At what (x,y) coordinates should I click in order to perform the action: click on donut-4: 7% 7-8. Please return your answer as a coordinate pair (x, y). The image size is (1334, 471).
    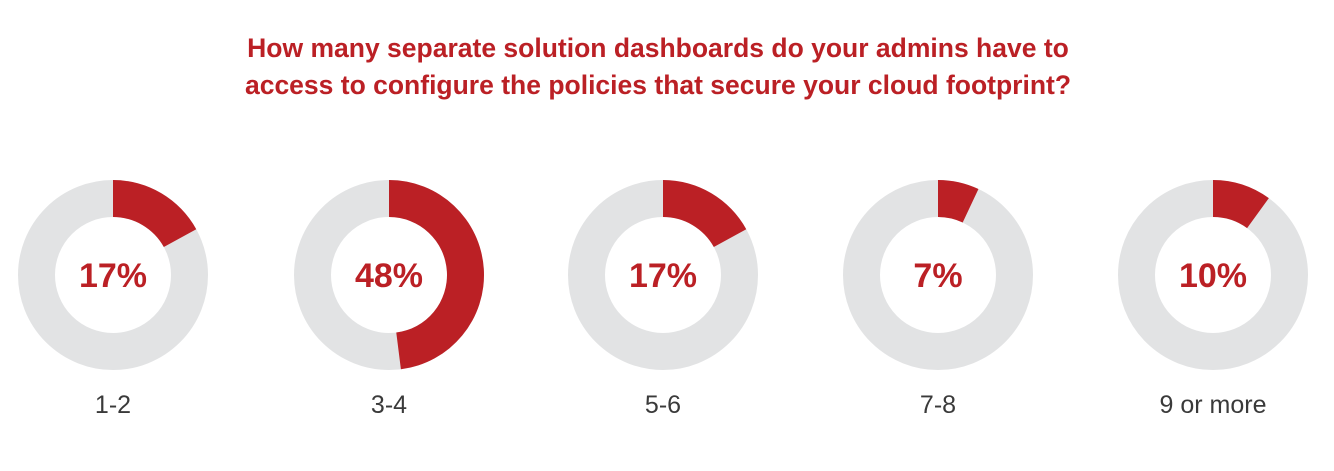
    Looking at the image, I should click on (938, 299).